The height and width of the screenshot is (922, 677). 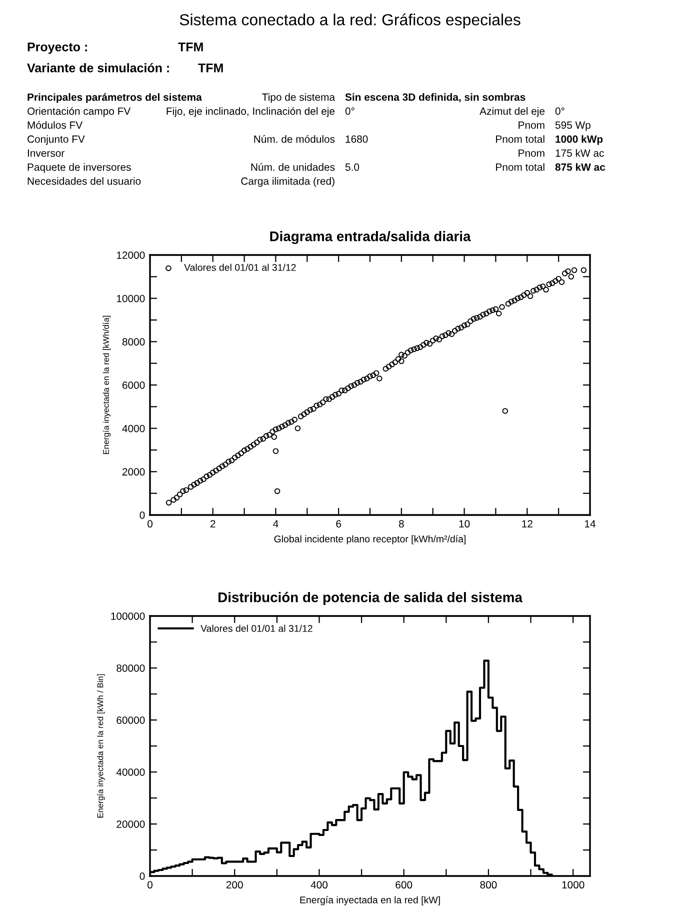 I want to click on x-tick-label: 200, so click(x=234, y=885).